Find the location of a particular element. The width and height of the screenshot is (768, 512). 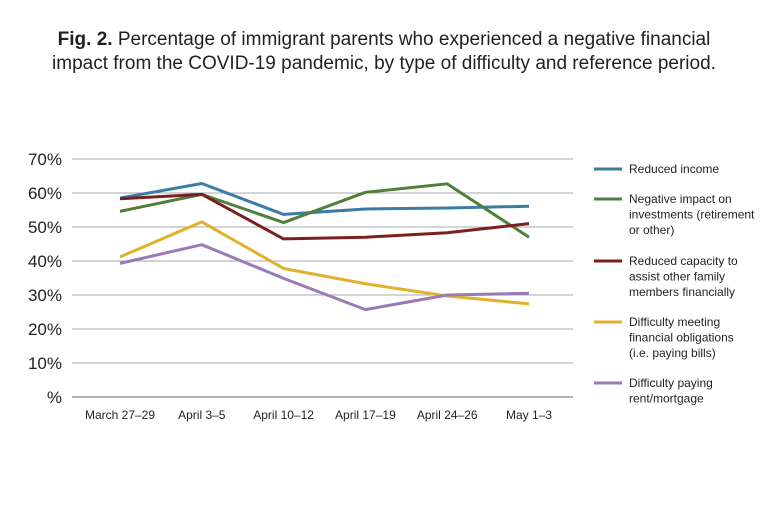

legend-label: or other) is located at coordinates (651, 230).